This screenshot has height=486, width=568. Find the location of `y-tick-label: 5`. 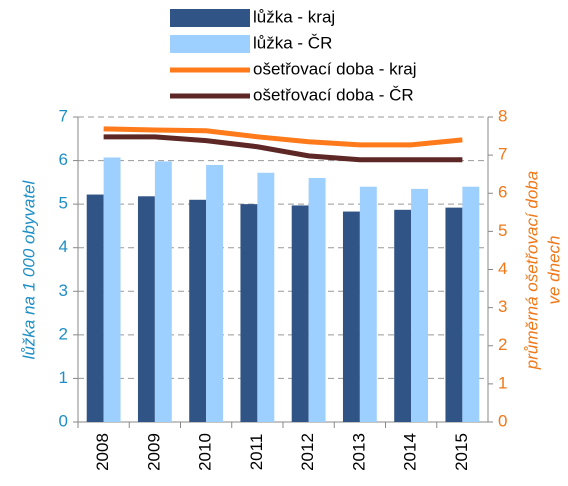

y-tick-label: 5 is located at coordinates (63, 203).